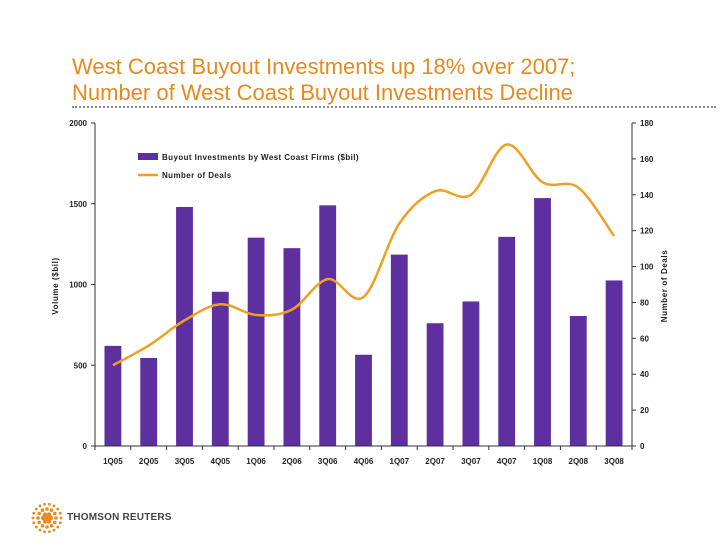 The width and height of the screenshot is (728, 546). Describe the element at coordinates (113, 461) in the screenshot. I see `x-tick-label: 1Q05` at that location.